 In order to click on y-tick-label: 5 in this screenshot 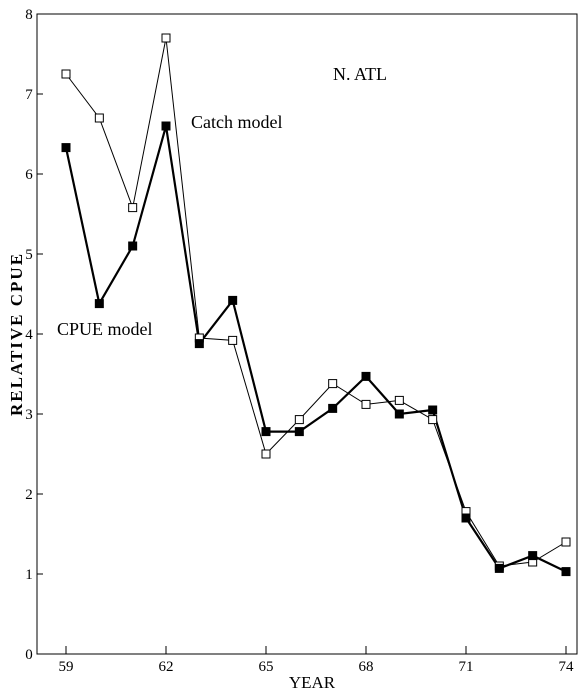, I will do `click(29, 255)`.